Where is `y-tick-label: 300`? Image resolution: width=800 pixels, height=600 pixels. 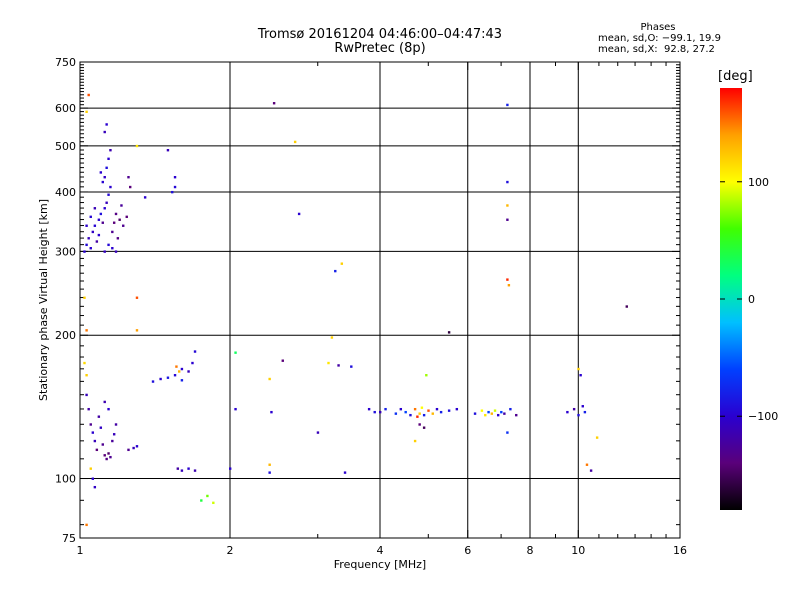
y-tick-label: 300 is located at coordinates (65, 251).